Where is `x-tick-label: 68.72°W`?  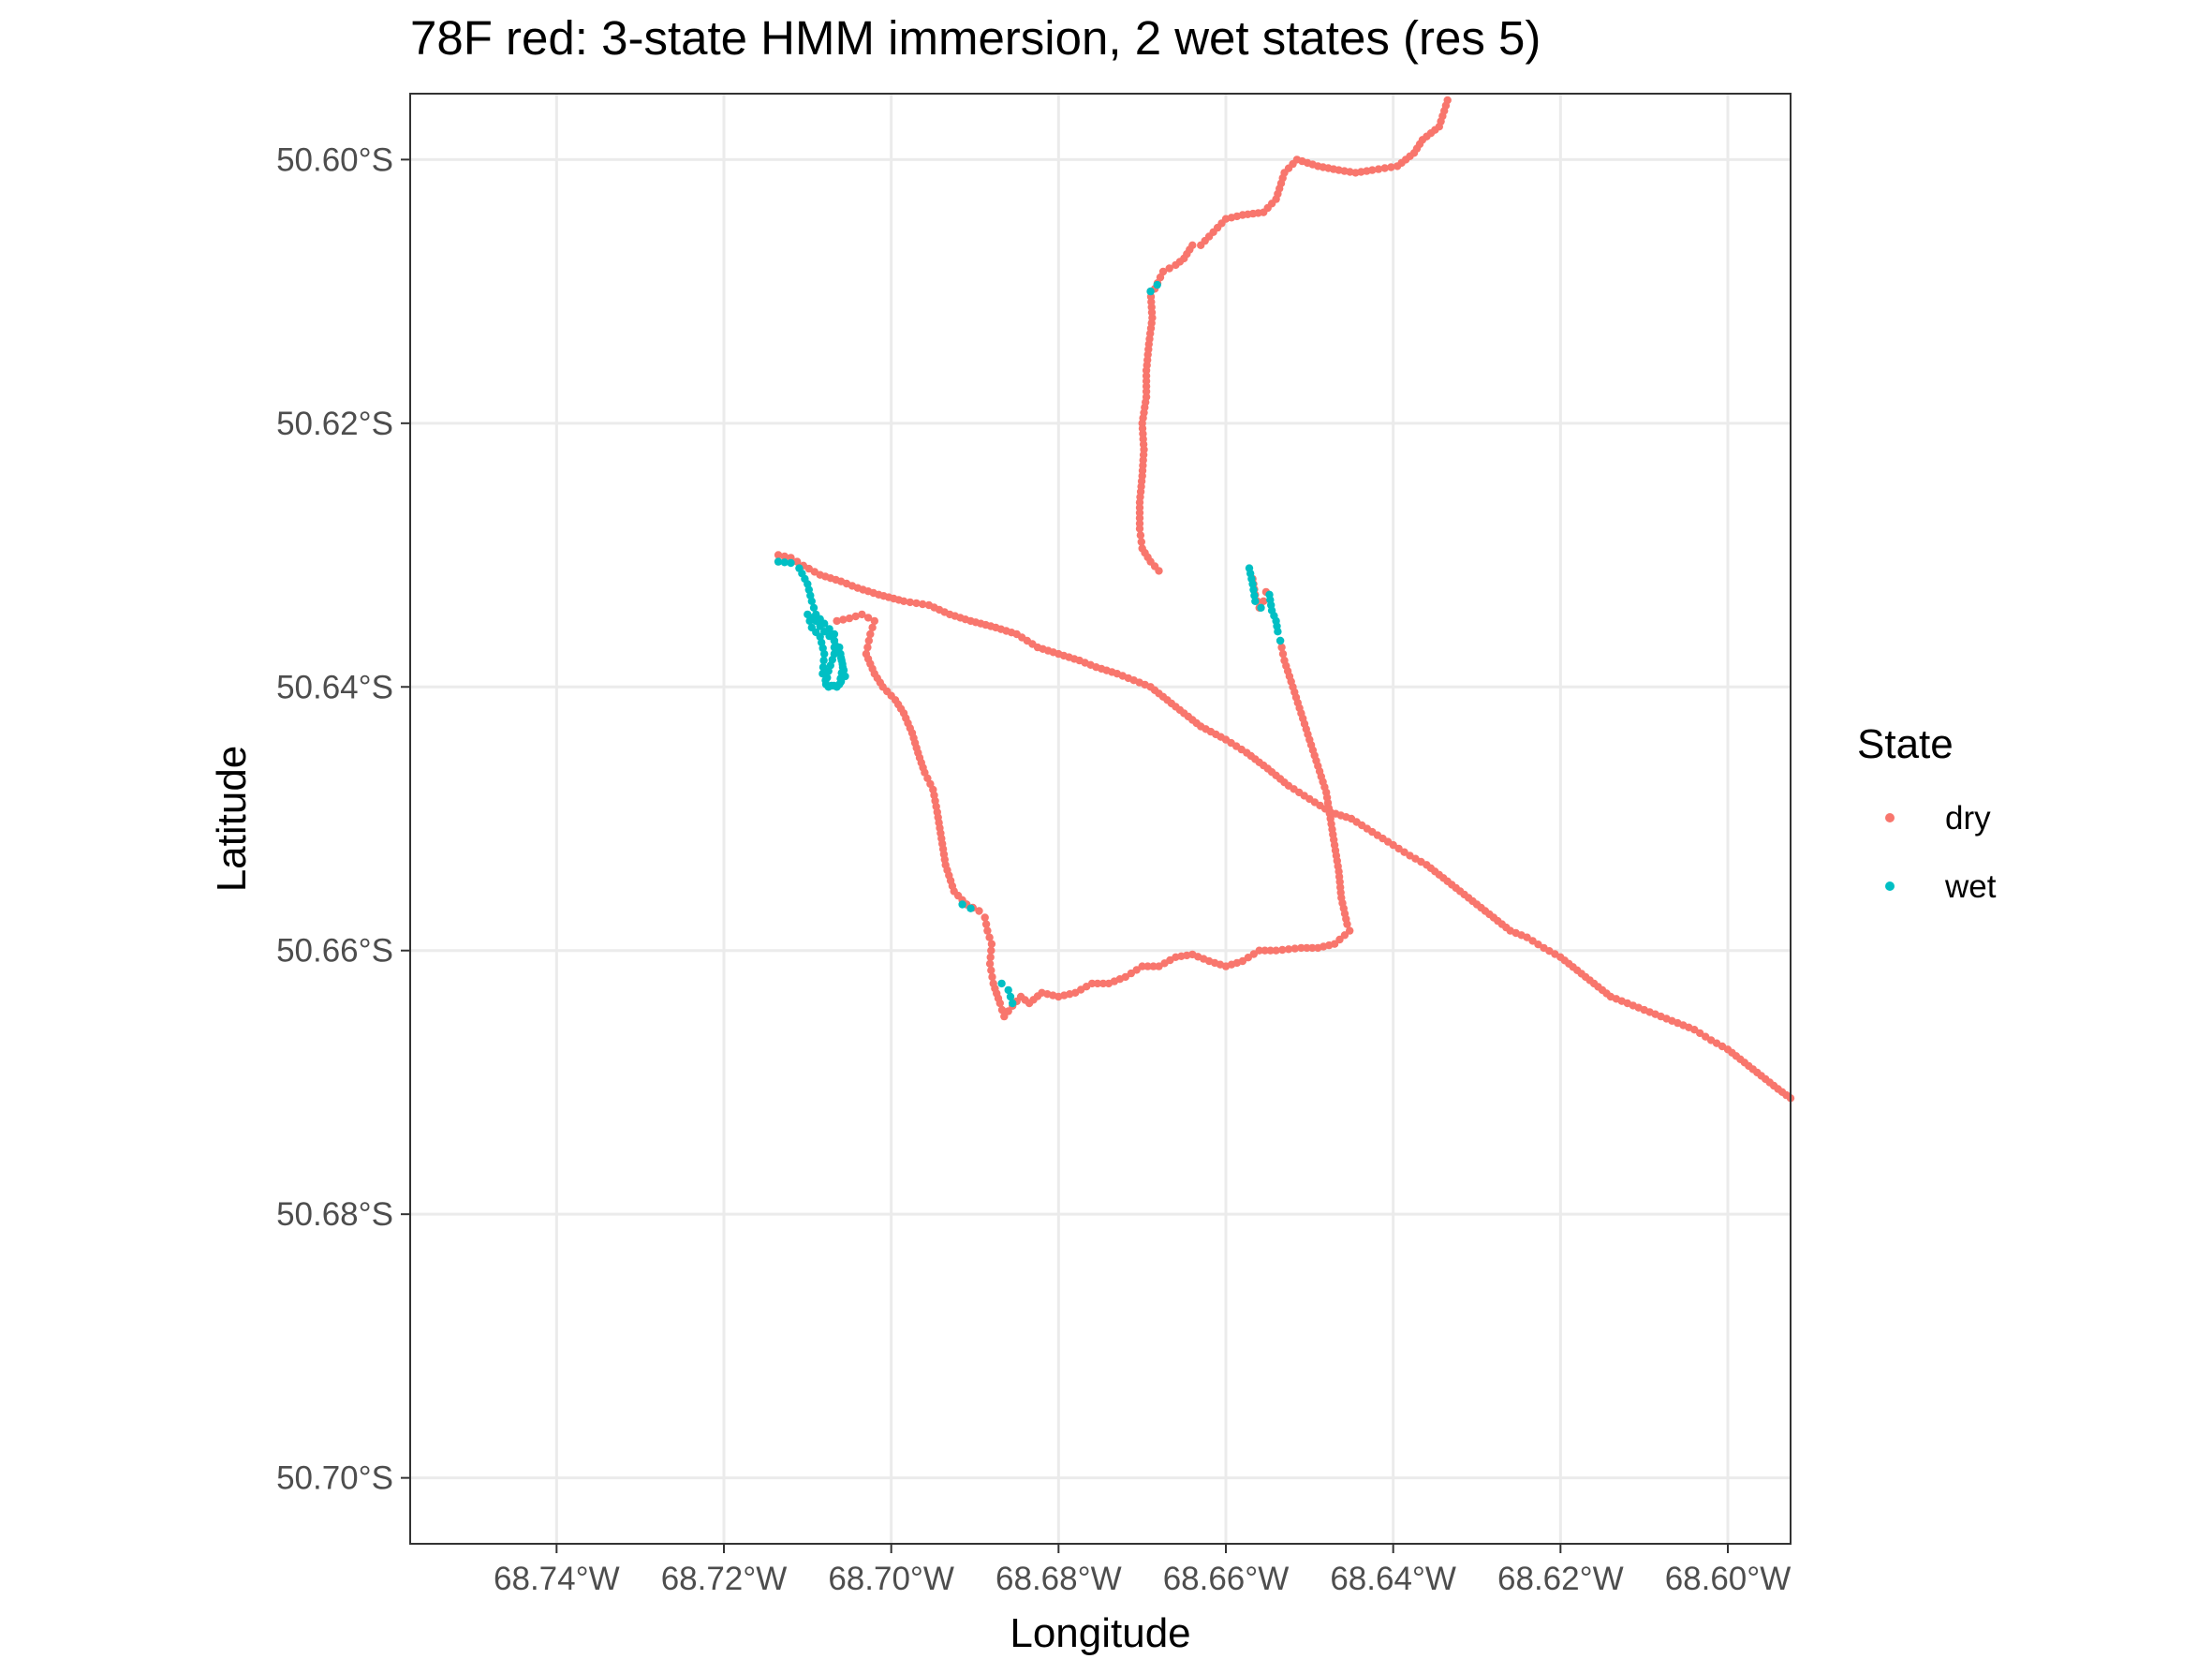
x-tick-label: 68.72°W is located at coordinates (725, 1579).